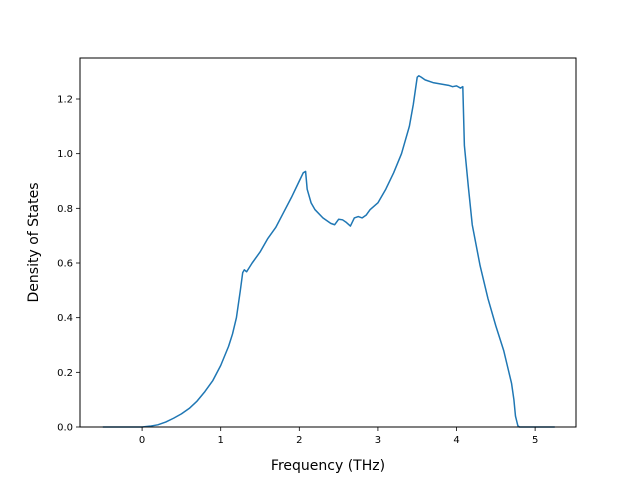  Describe the element at coordinates (65, 264) in the screenshot. I see `y-tick-label: 0.6` at that location.